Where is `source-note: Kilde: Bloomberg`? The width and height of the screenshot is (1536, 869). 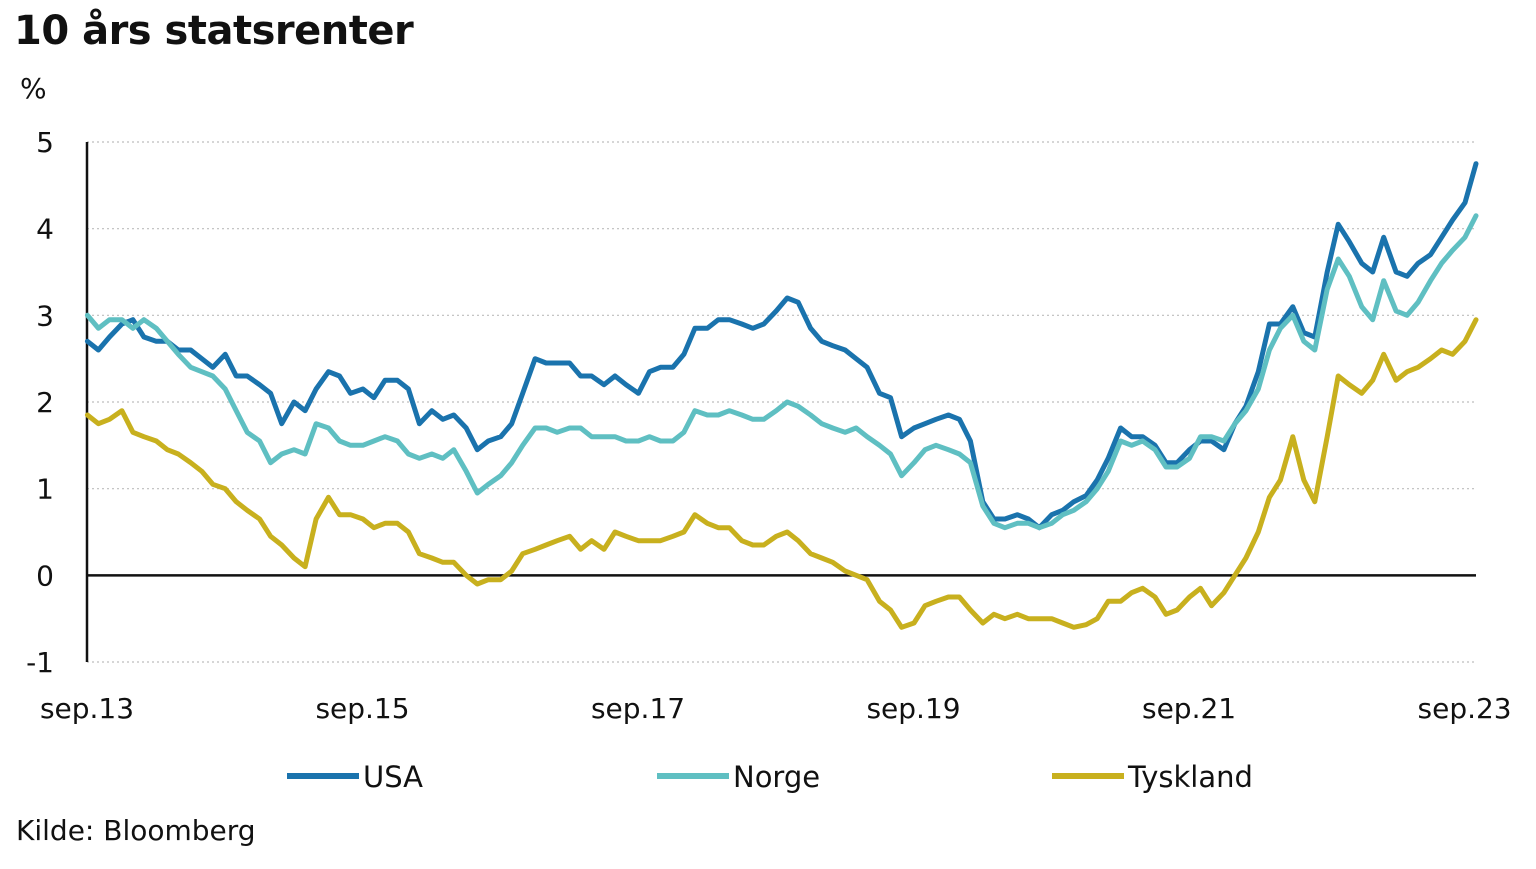
source-note: Kilde: Bloomberg is located at coordinates (136, 830).